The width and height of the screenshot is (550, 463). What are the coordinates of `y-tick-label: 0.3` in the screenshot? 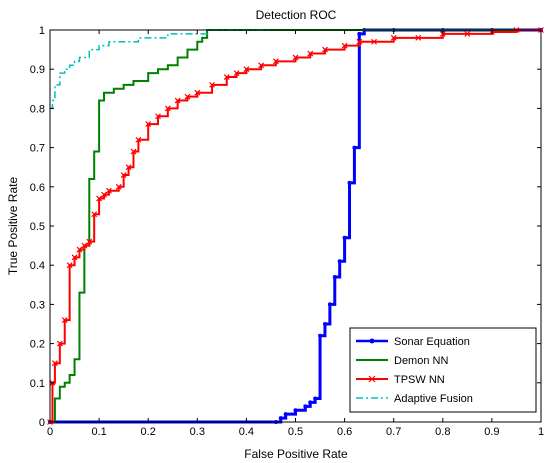 It's located at (37, 305).